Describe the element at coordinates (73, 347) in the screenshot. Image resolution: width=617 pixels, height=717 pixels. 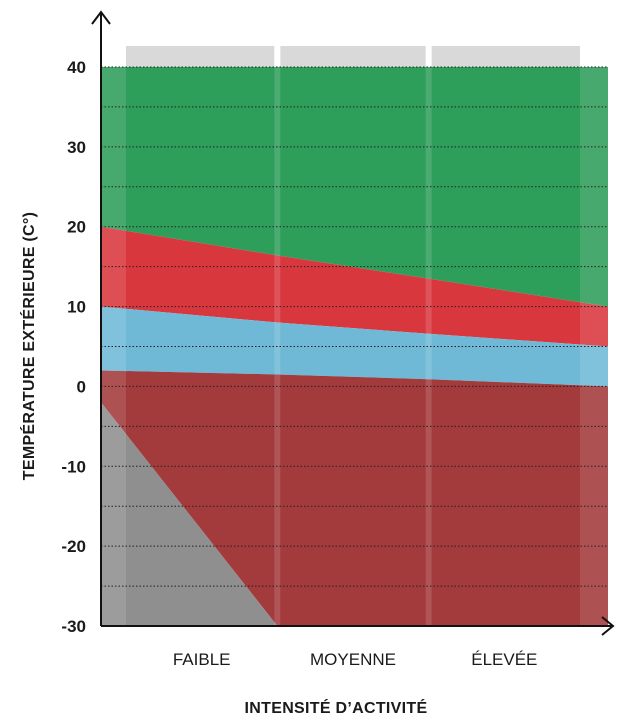
I see `y-tick-labels: 40 30 20 10 0 -10 -20 -30` at that location.